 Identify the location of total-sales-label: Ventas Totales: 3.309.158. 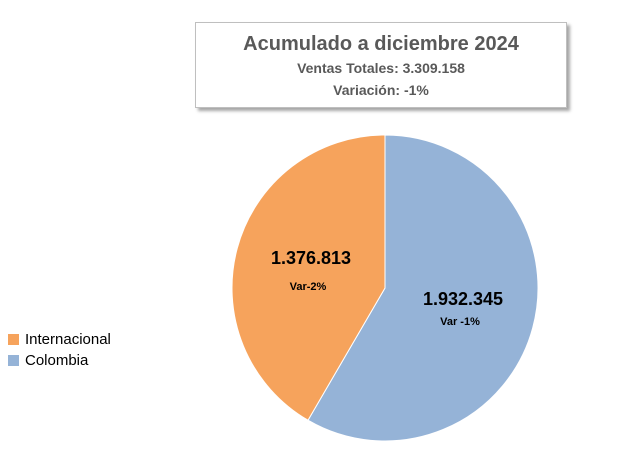
(381, 68).